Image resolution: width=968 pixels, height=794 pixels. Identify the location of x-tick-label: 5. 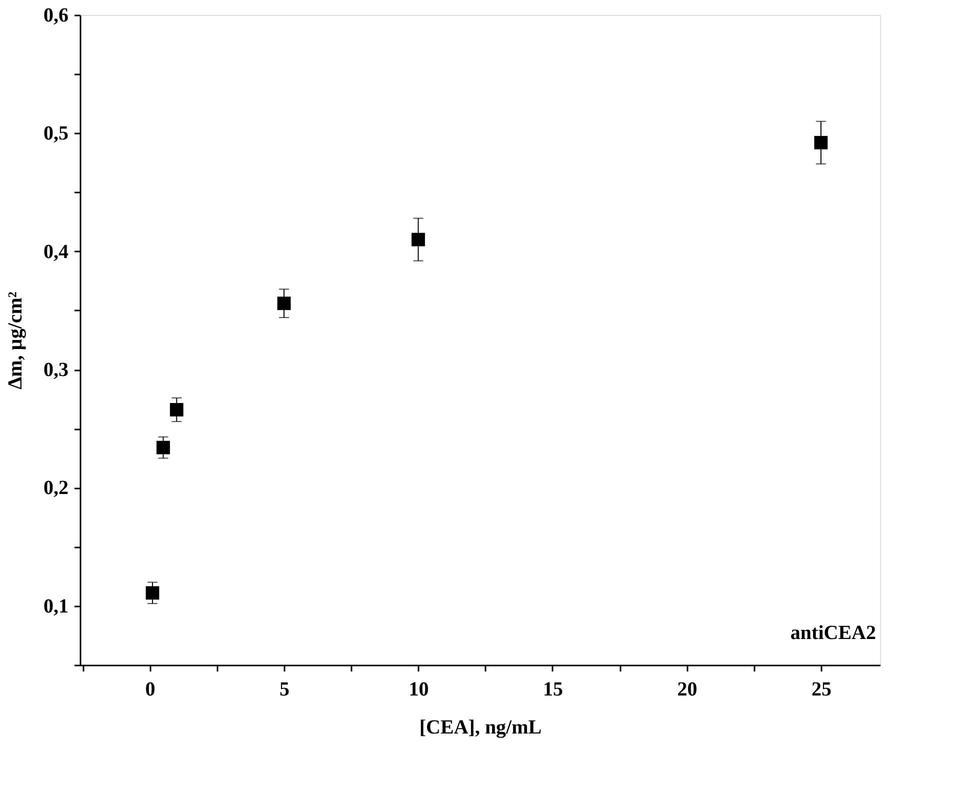
(285, 689).